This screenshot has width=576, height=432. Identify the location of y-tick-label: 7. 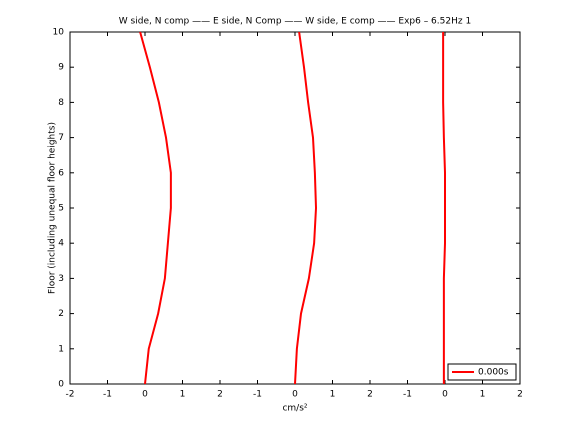
(61, 138).